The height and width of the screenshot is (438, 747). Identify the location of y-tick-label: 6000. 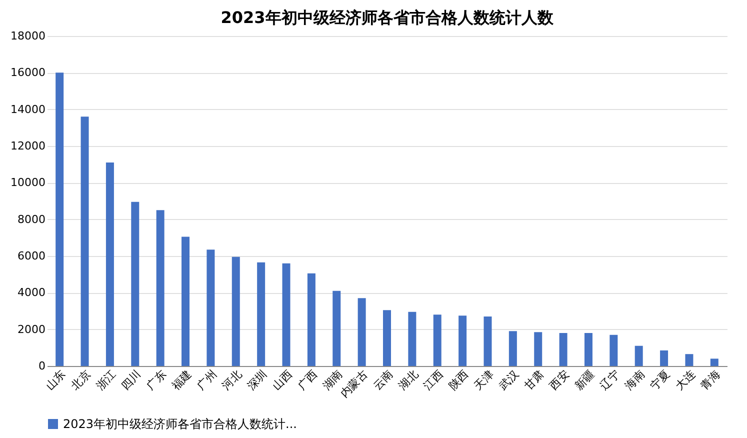
(32, 256).